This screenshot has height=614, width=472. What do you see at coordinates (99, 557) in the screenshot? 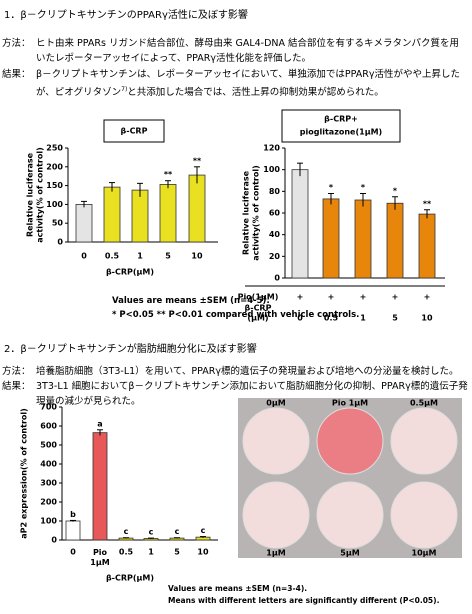
I see `x-tick-label: Pio 1μM` at bounding box center [99, 557].